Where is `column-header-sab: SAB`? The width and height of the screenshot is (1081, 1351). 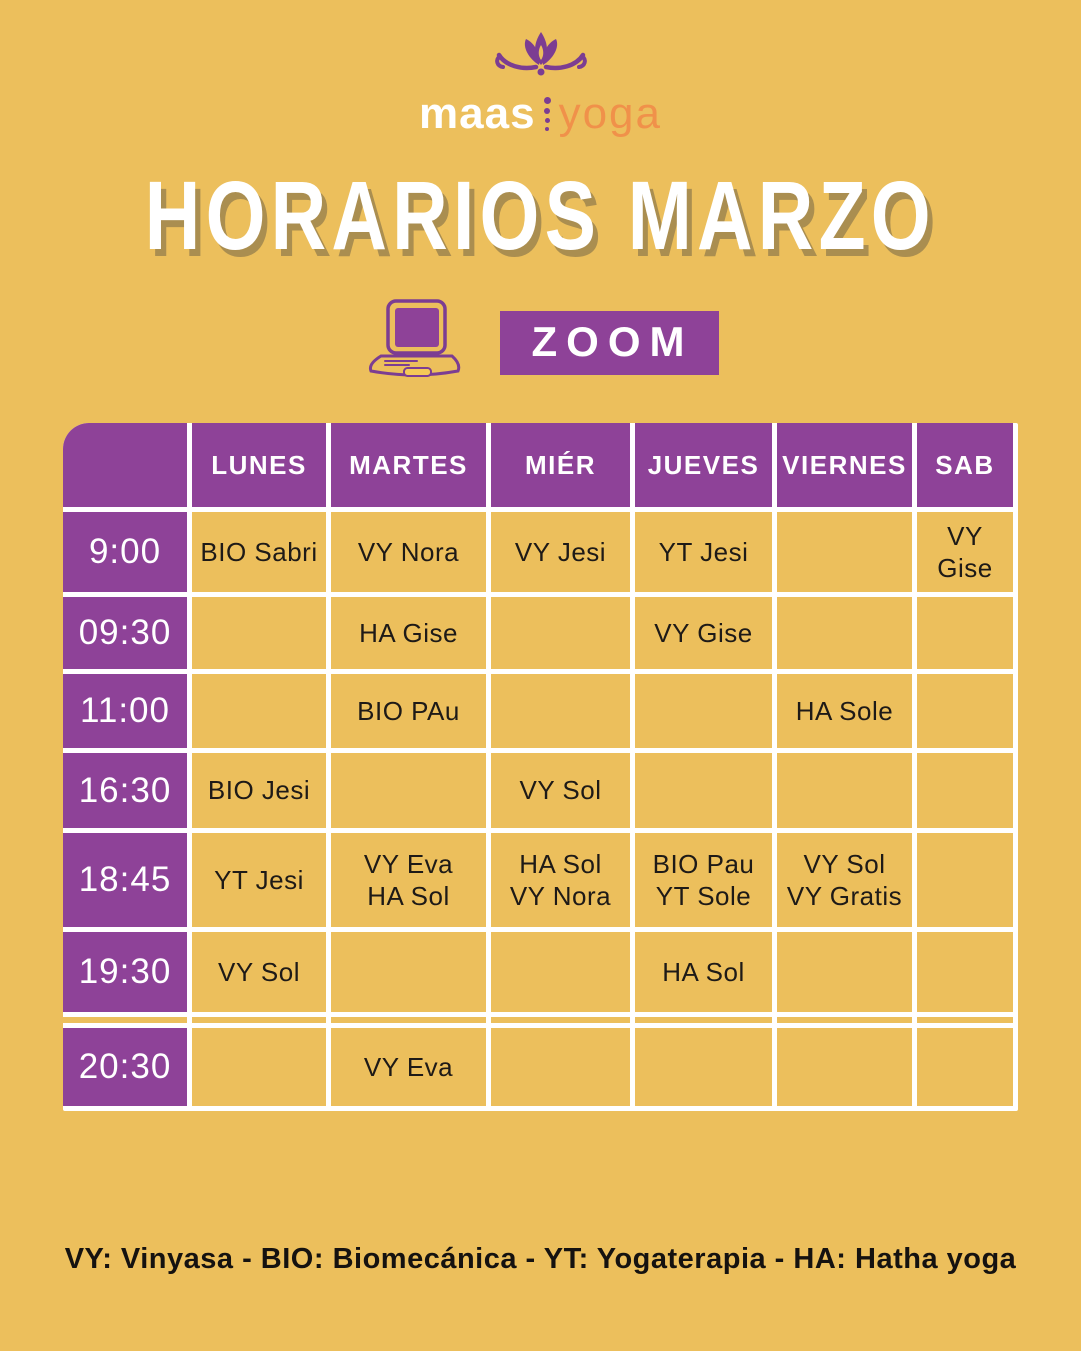 column-header-sab: SAB is located at coordinates (965, 465).